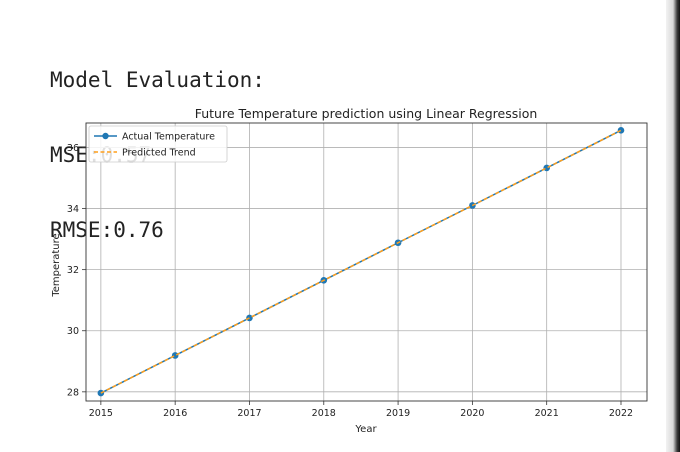 This screenshot has height=452, width=680. I want to click on x-tick-label: 2022, so click(621, 413).